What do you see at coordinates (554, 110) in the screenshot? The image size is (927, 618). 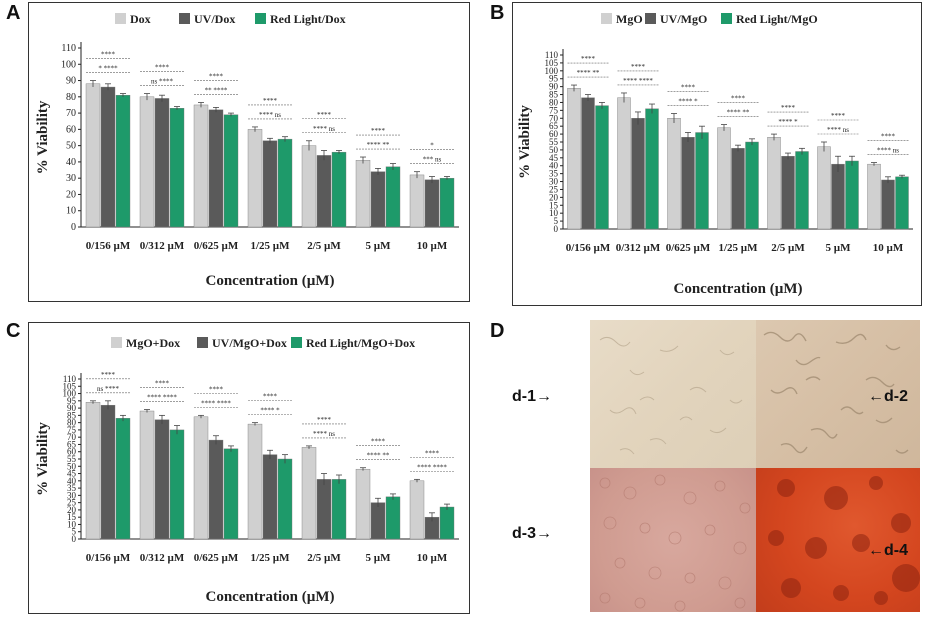 I see `y-tick-label: 75` at bounding box center [554, 110].